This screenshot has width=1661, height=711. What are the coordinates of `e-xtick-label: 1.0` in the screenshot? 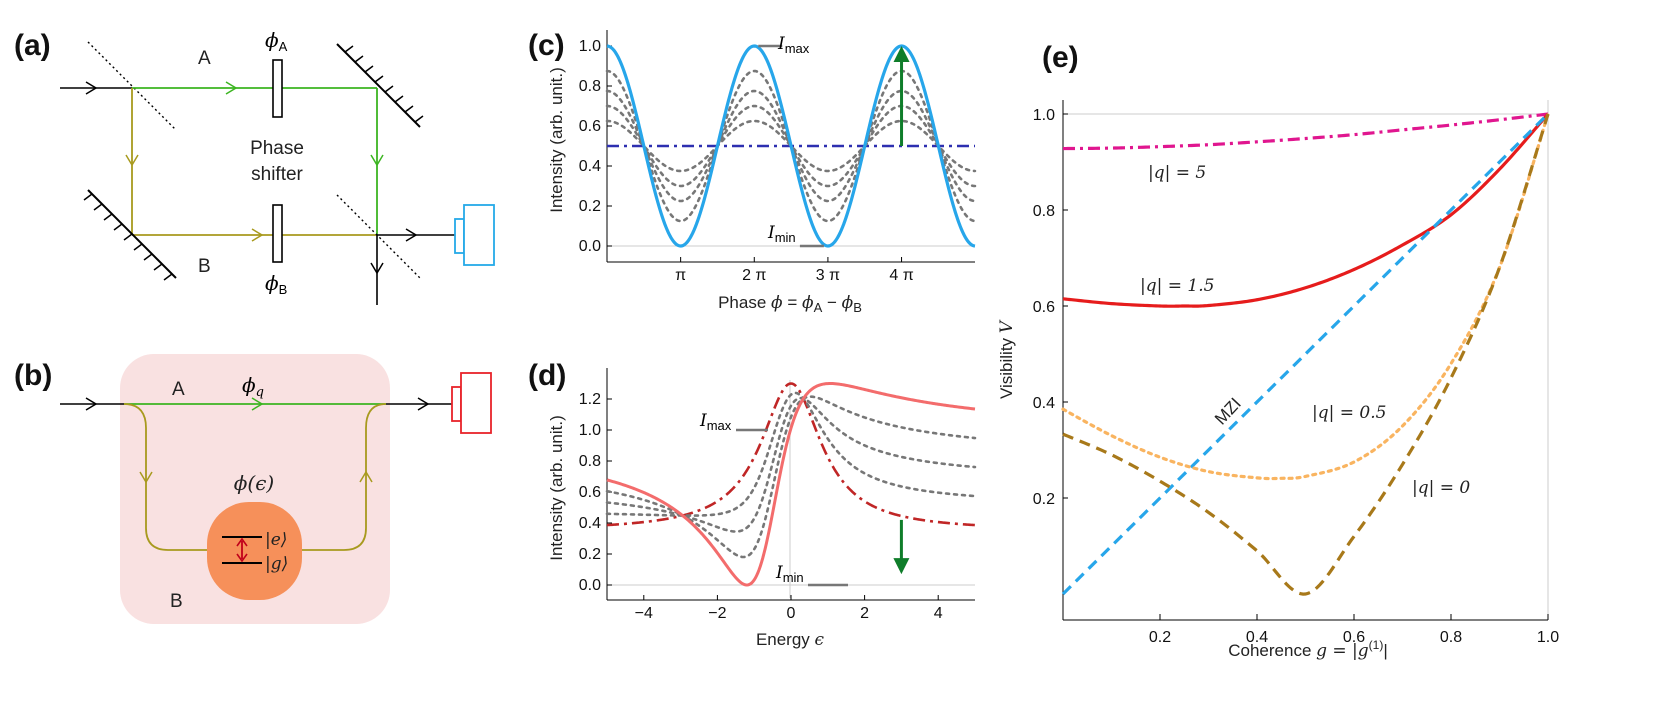 It's located at (1548, 637).